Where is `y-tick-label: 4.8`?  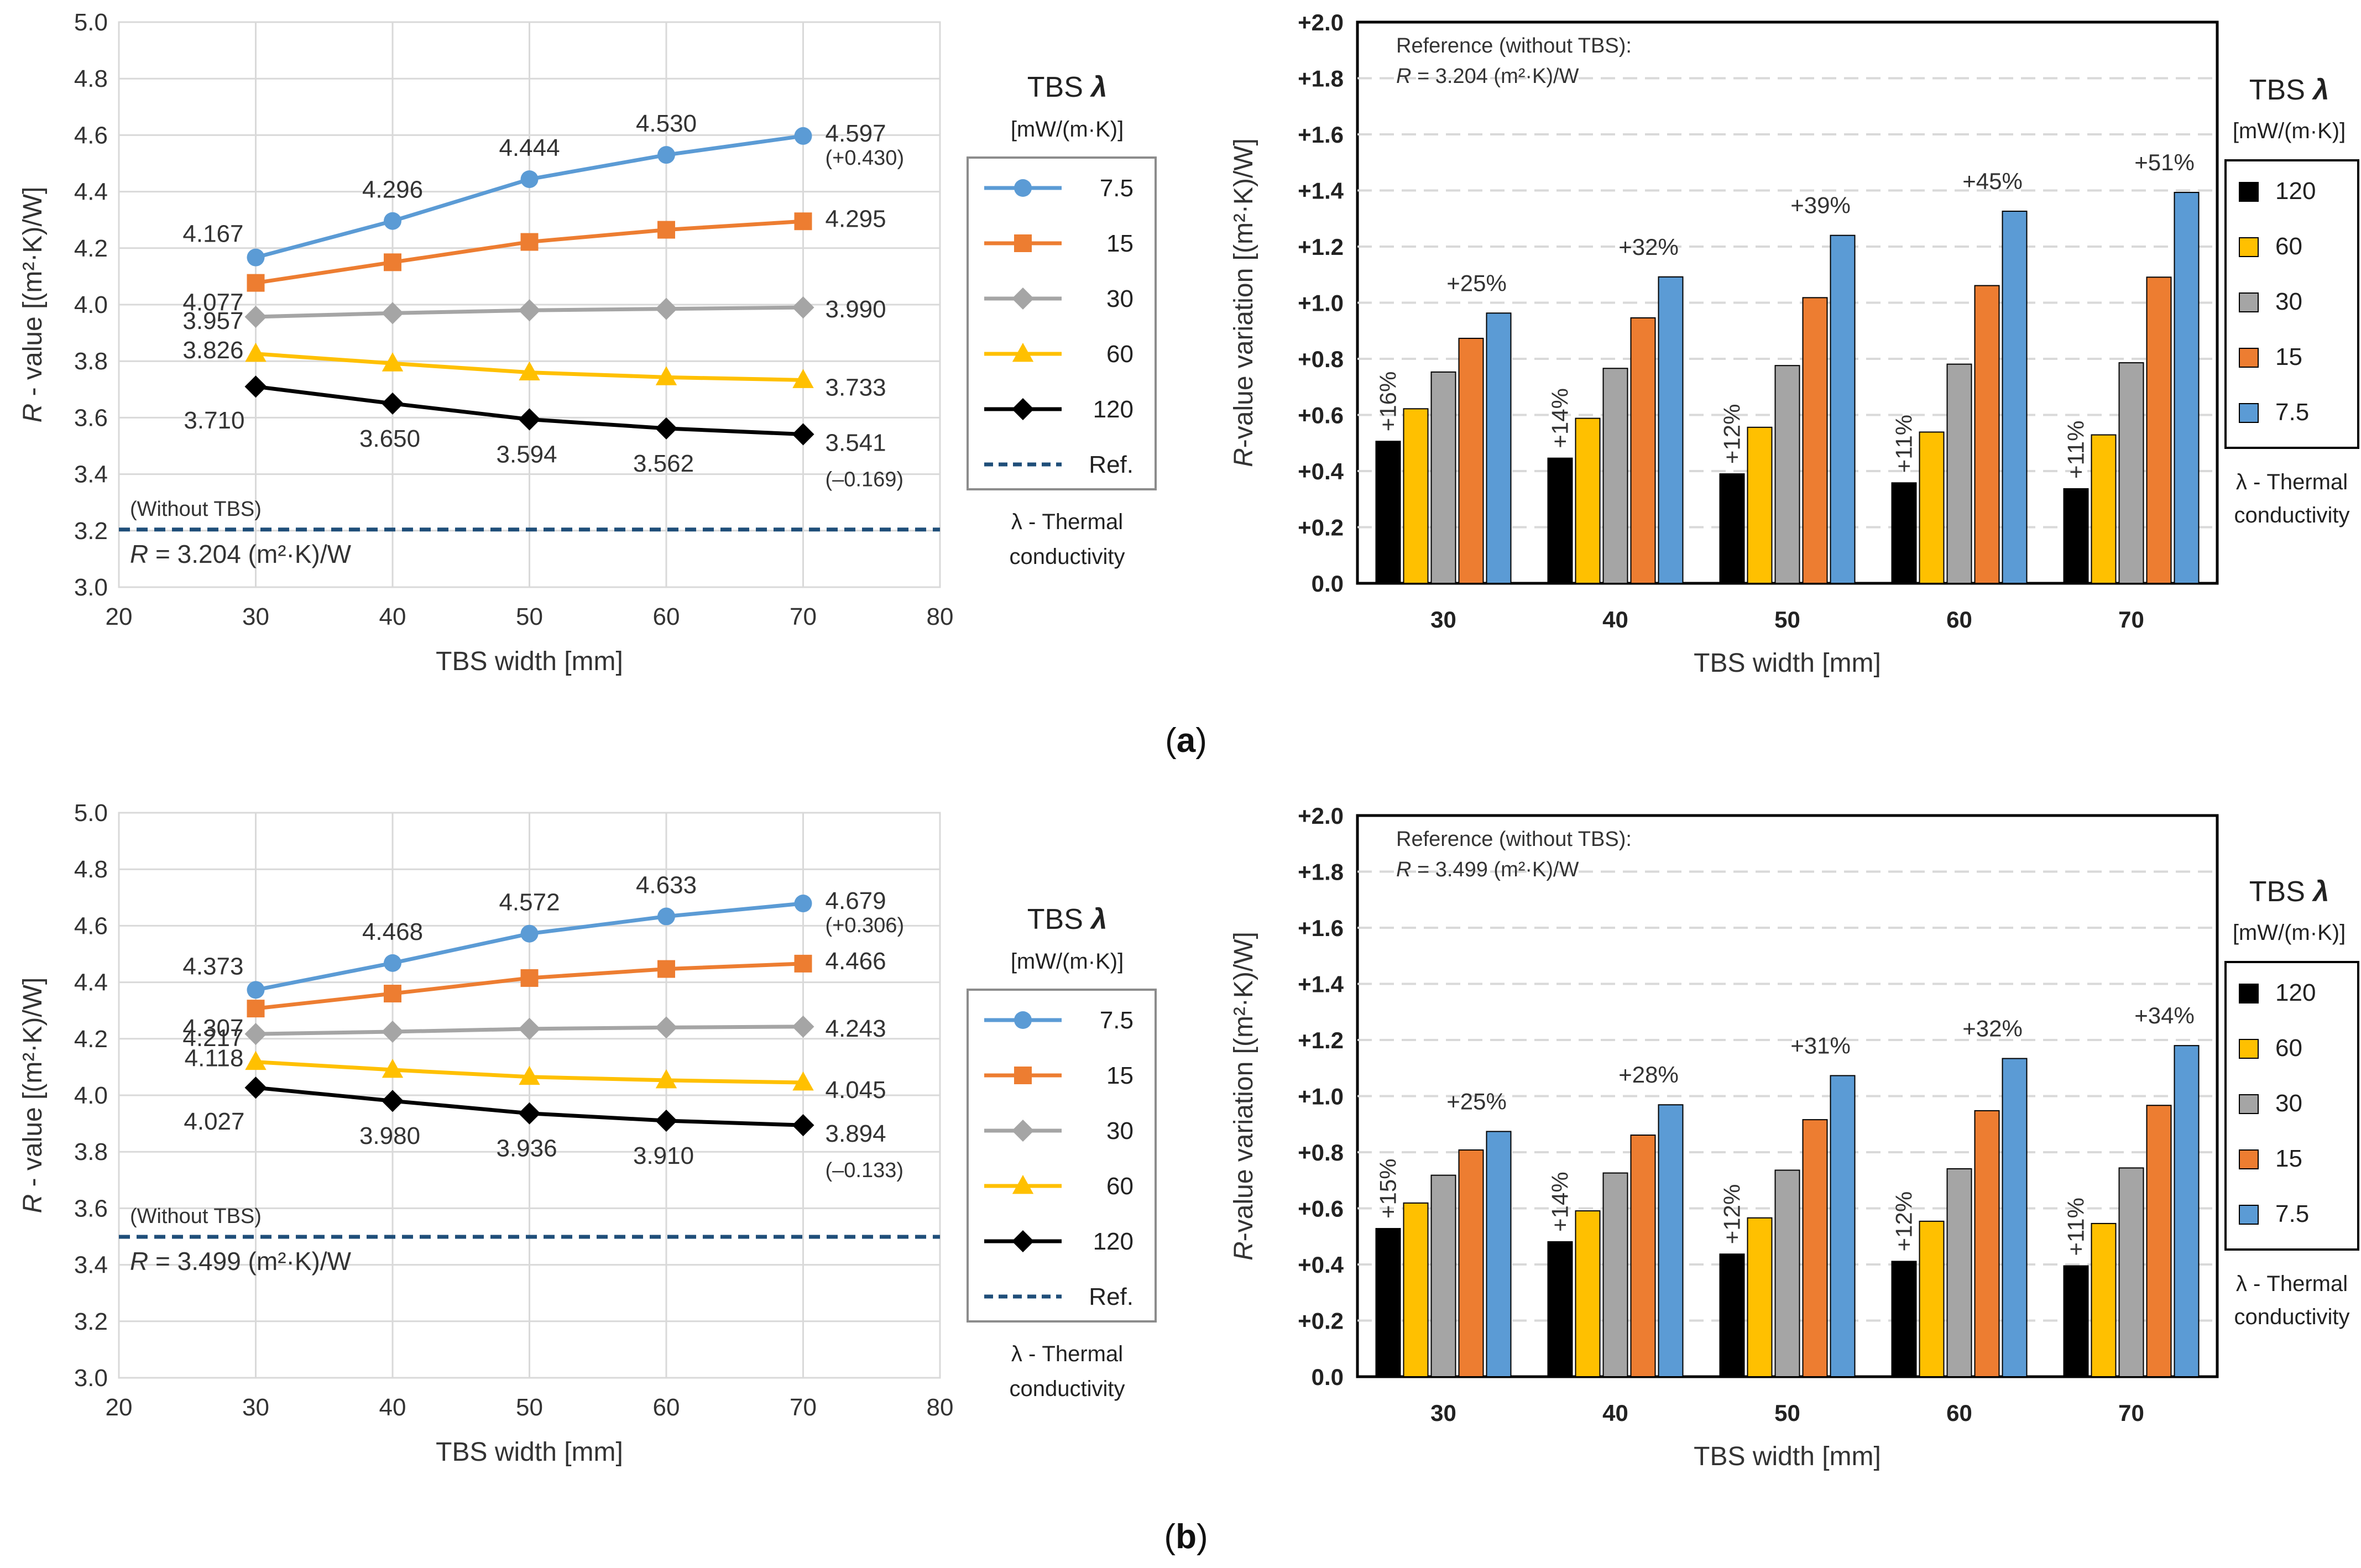
y-tick-label: 4.8 is located at coordinates (91, 869).